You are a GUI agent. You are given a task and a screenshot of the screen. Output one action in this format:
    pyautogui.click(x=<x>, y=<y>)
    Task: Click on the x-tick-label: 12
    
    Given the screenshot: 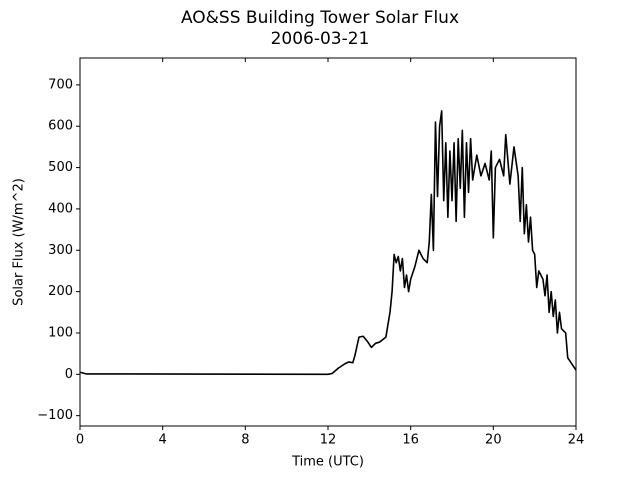 What is the action you would take?
    pyautogui.click(x=328, y=440)
    